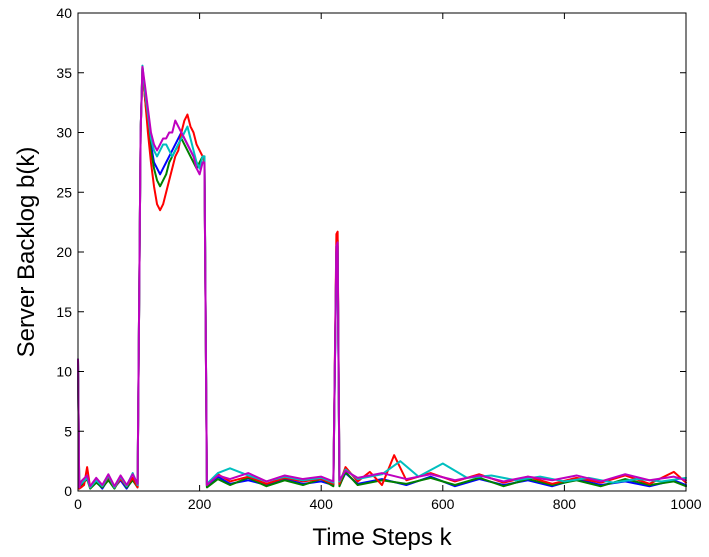 Image resolution: width=709 pixels, height=557 pixels. Describe the element at coordinates (200, 504) in the screenshot. I see `x-tick-label: 200` at that location.